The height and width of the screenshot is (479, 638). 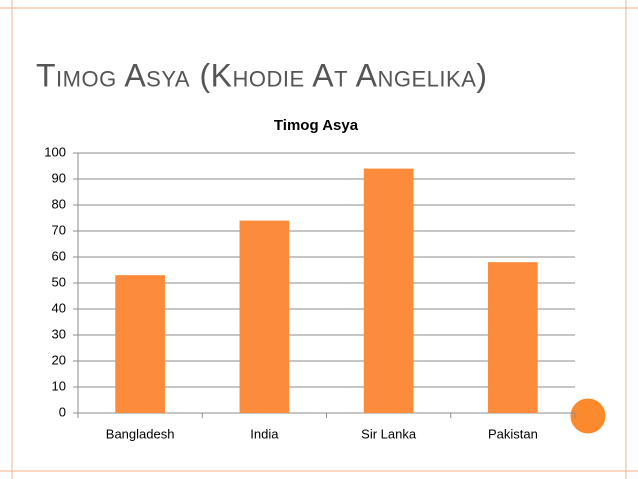 I want to click on y-tick-label: 60, so click(x=59, y=255).